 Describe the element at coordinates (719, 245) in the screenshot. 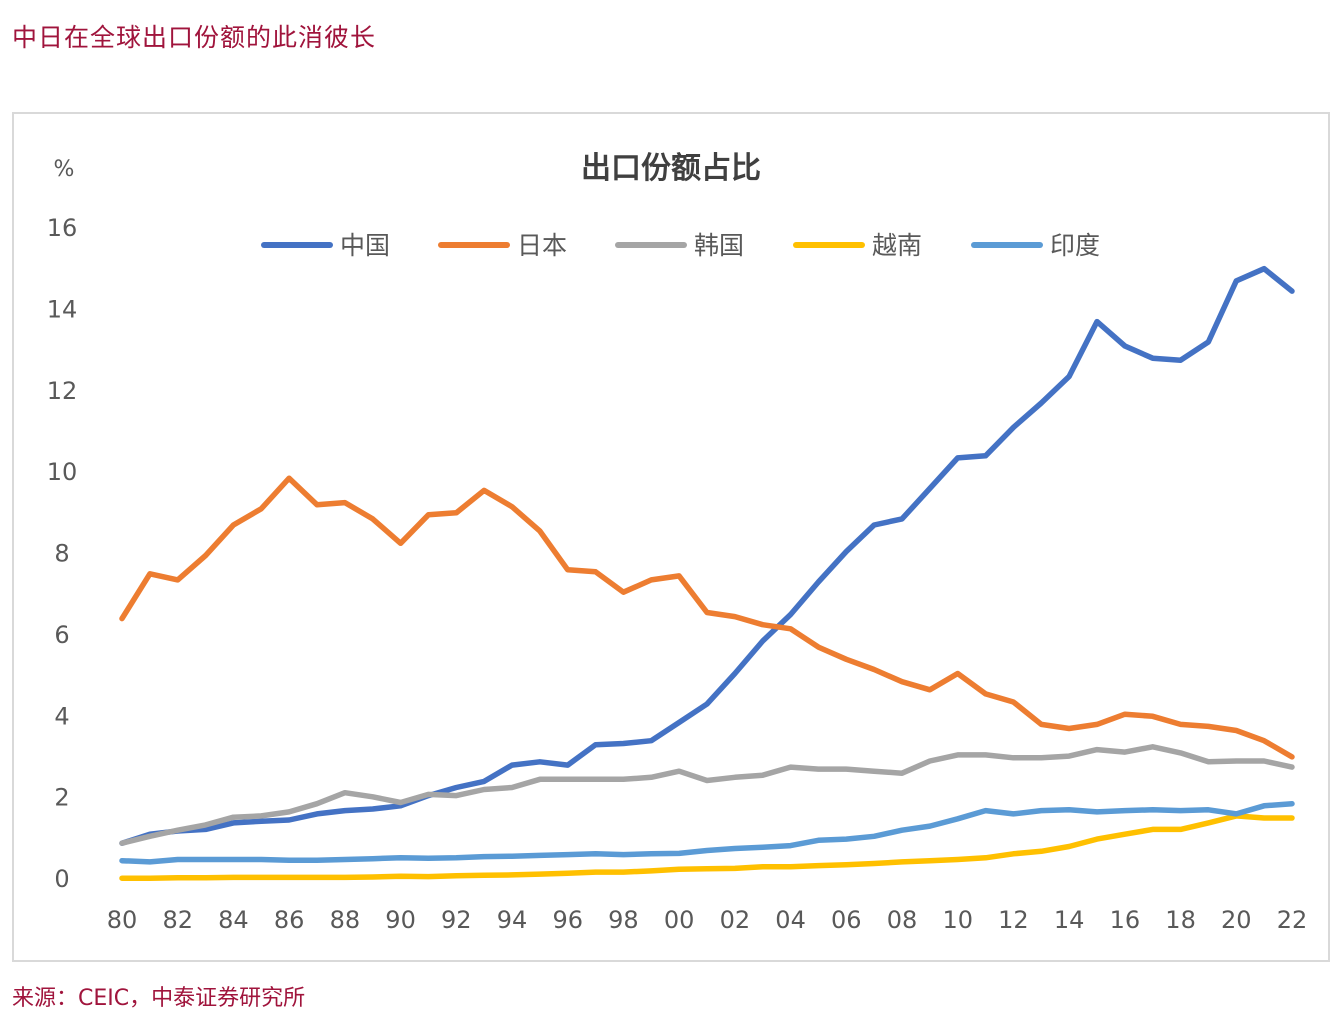

I see `legend-label: 韩国` at that location.